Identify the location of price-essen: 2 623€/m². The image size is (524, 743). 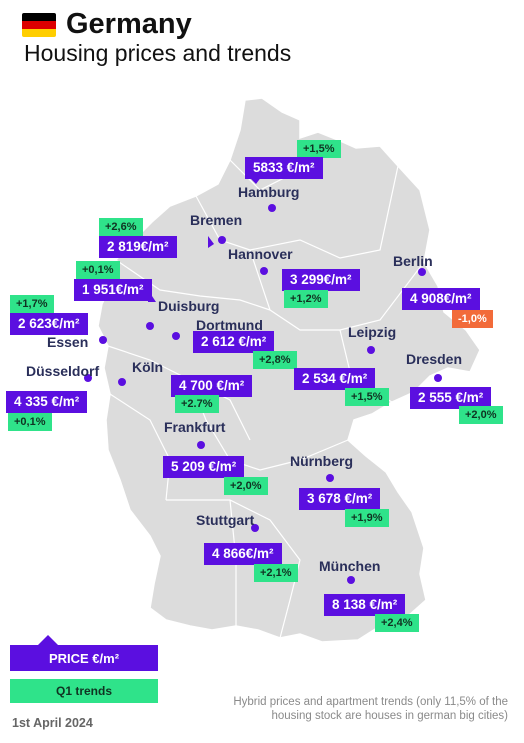
(49, 324).